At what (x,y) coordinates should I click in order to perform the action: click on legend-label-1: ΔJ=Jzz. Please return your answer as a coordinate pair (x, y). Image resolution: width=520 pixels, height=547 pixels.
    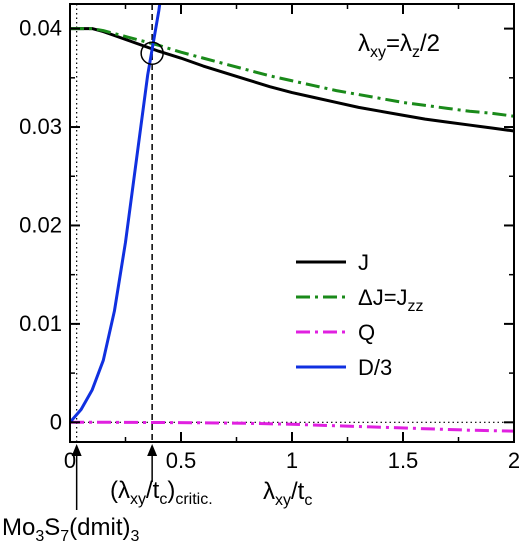
    Looking at the image, I should click on (391, 300).